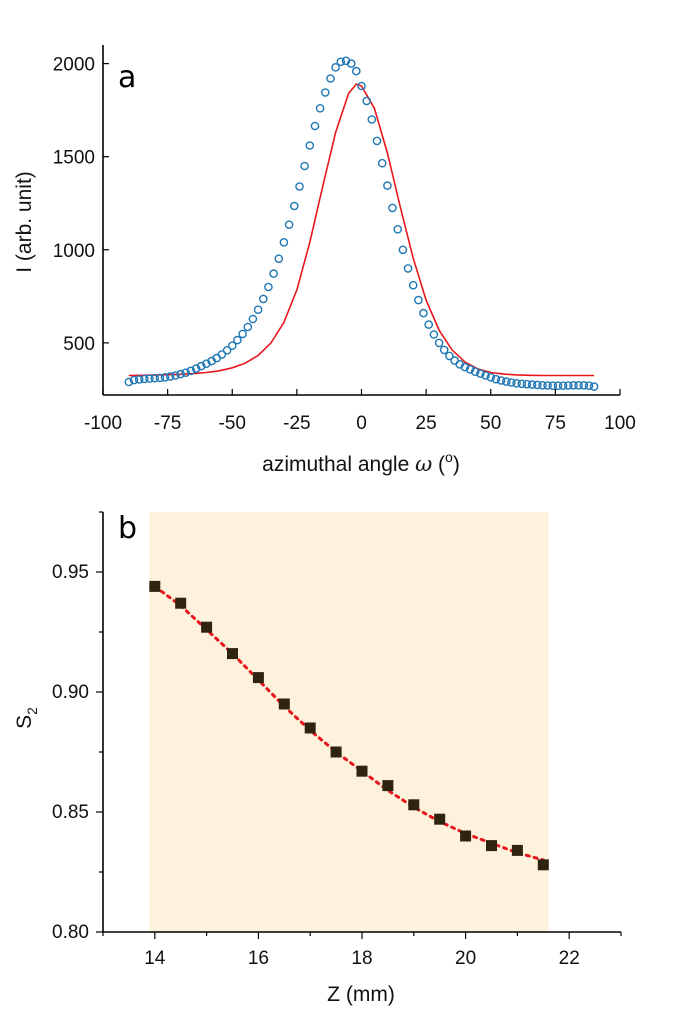 This screenshot has height=1012, width=686. Describe the element at coordinates (74, 251) in the screenshot. I see `a-y-tick-label: 1000` at that location.